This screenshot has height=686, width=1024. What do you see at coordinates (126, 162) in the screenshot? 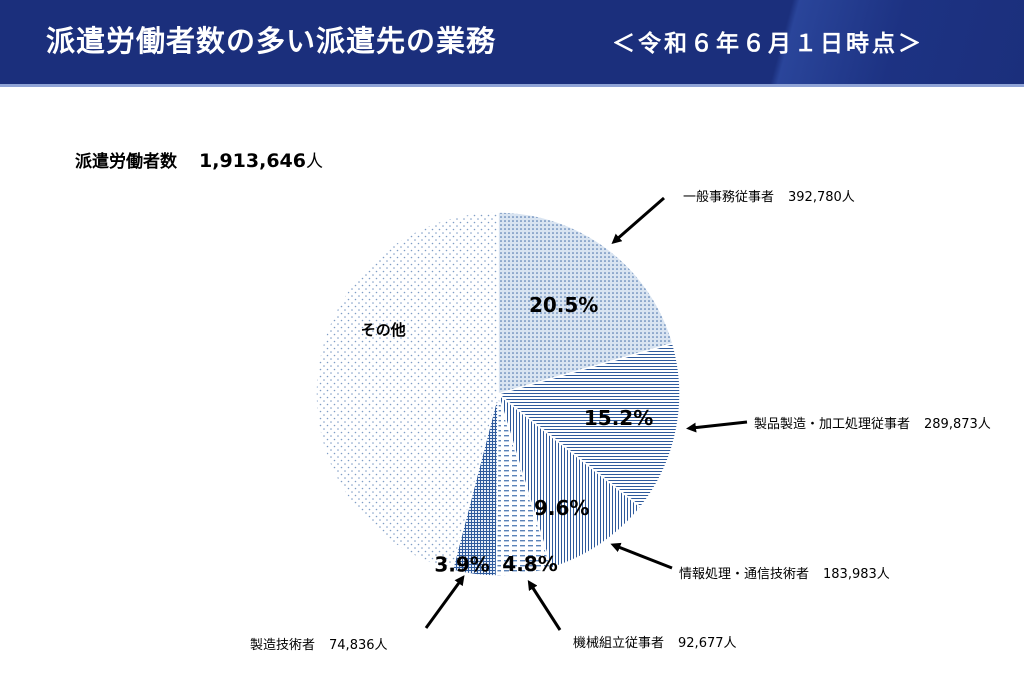
I see `total-label: 派遣労働者数` at bounding box center [126, 162].